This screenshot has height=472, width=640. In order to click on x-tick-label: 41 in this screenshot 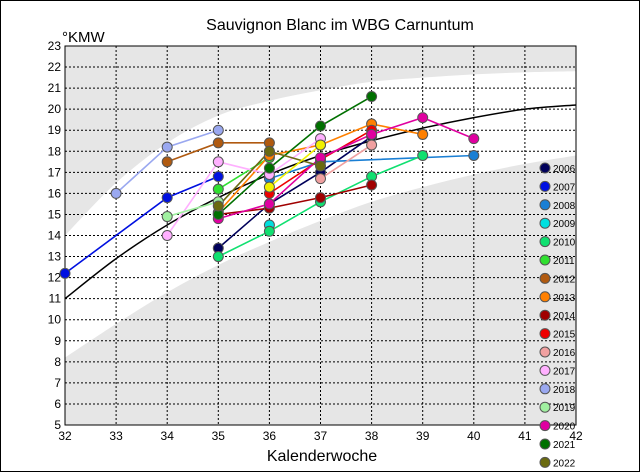, I will do `click(525, 436)`.